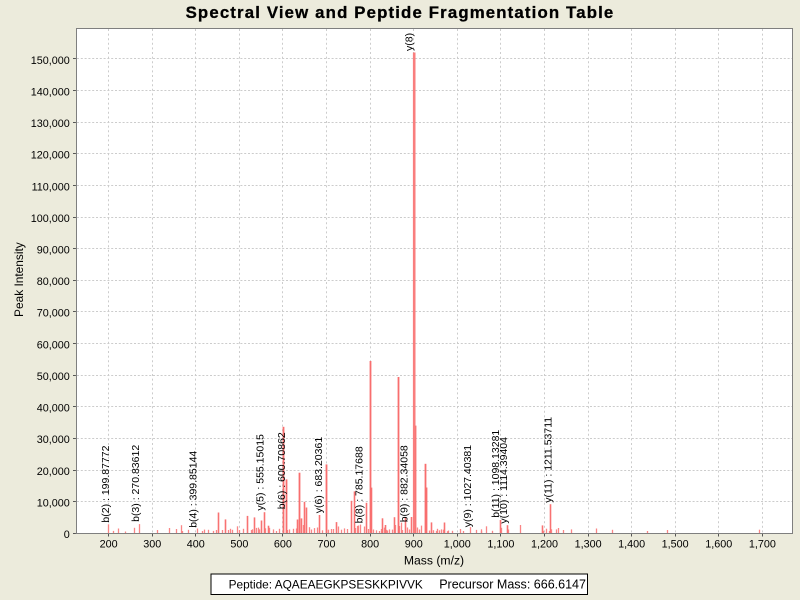  Describe the element at coordinates (410, 25) in the screenshot. I see `svg-text: y(8) : 898.60052` at that location.